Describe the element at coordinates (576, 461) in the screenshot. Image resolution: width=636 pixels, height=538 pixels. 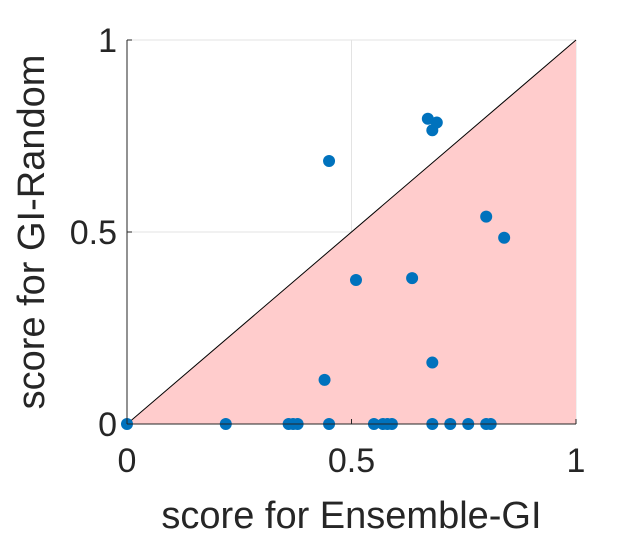
I see `x-tick-label: 1` at that location.